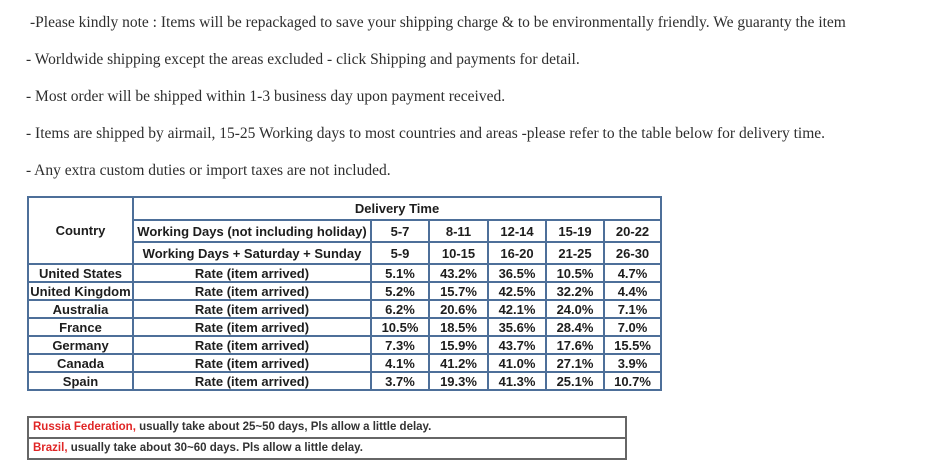  What do you see at coordinates (400, 231) in the screenshot?
I see `range-cell: 5-7` at bounding box center [400, 231].